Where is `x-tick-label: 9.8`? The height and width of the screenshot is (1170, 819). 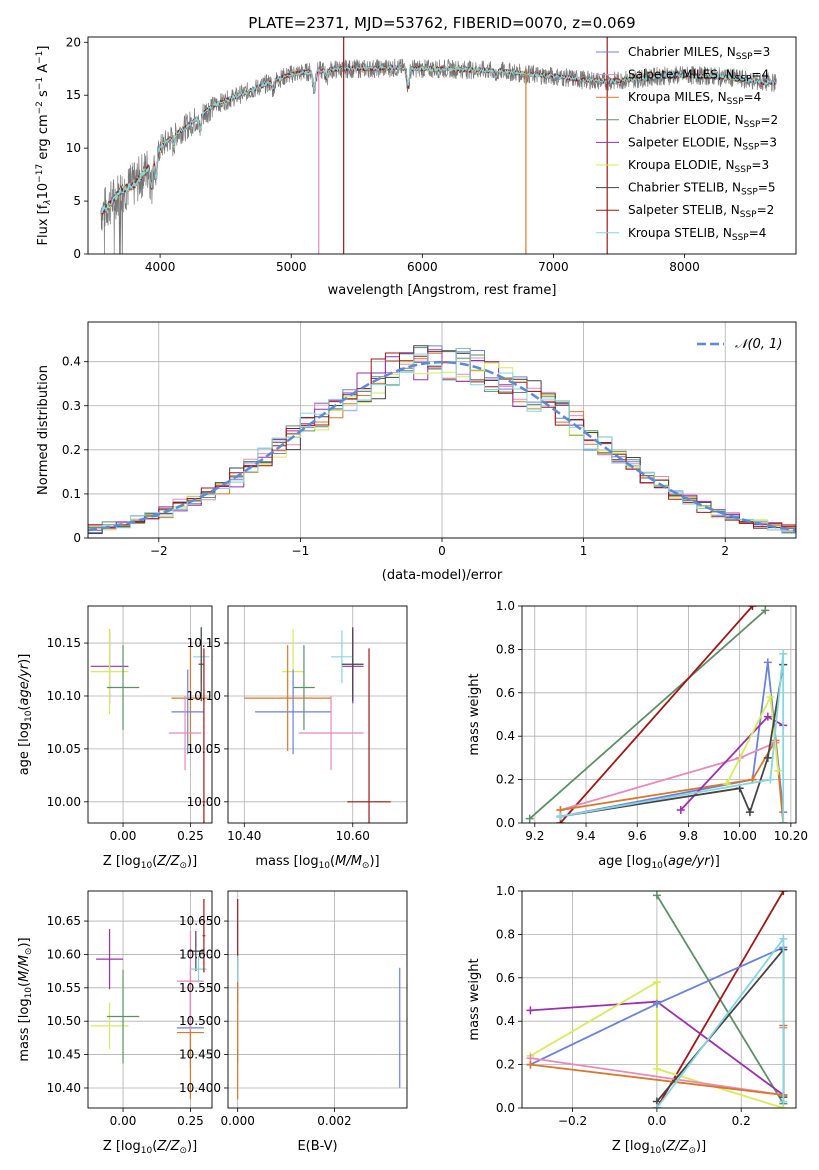 x-tick-label: 9.8 is located at coordinates (688, 836).